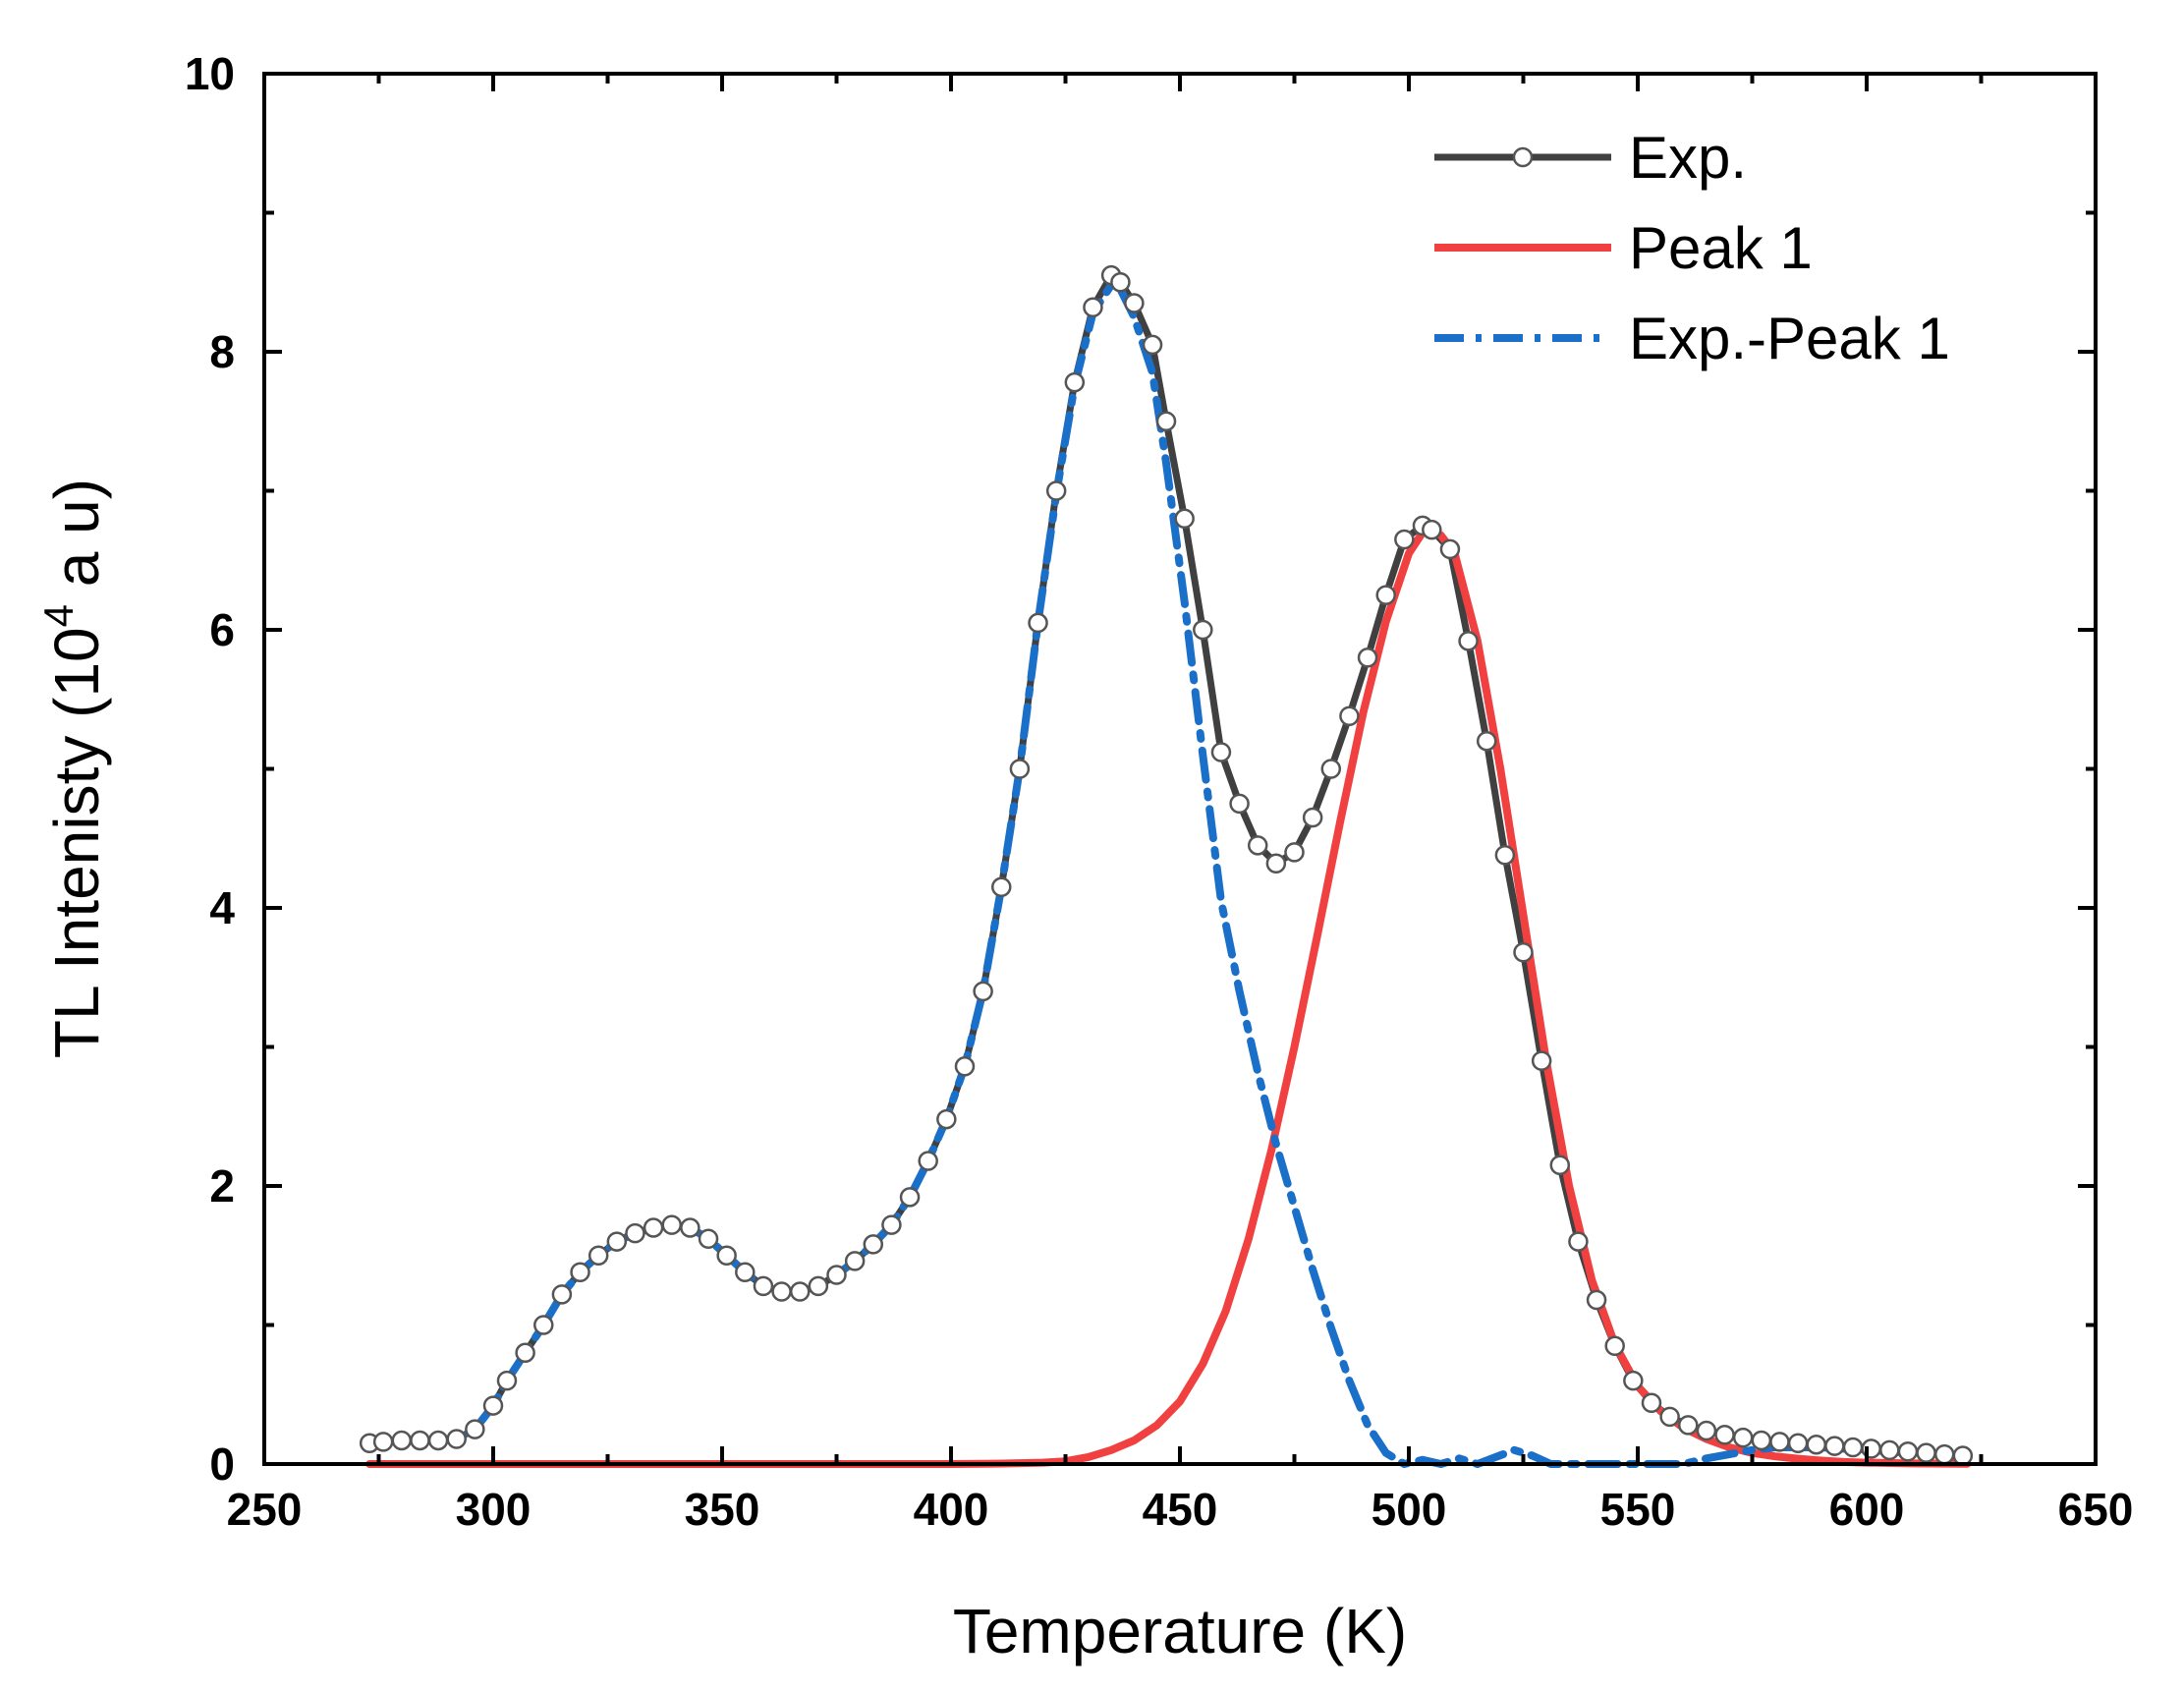 Image resolution: width=2184 pixels, height=1692 pixels. I want to click on y-tick-label: 6, so click(222, 629).